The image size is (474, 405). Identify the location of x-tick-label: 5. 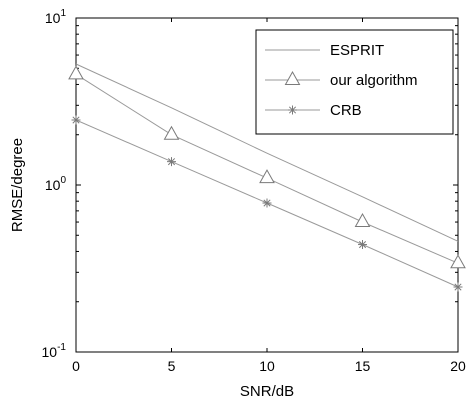
(172, 366).